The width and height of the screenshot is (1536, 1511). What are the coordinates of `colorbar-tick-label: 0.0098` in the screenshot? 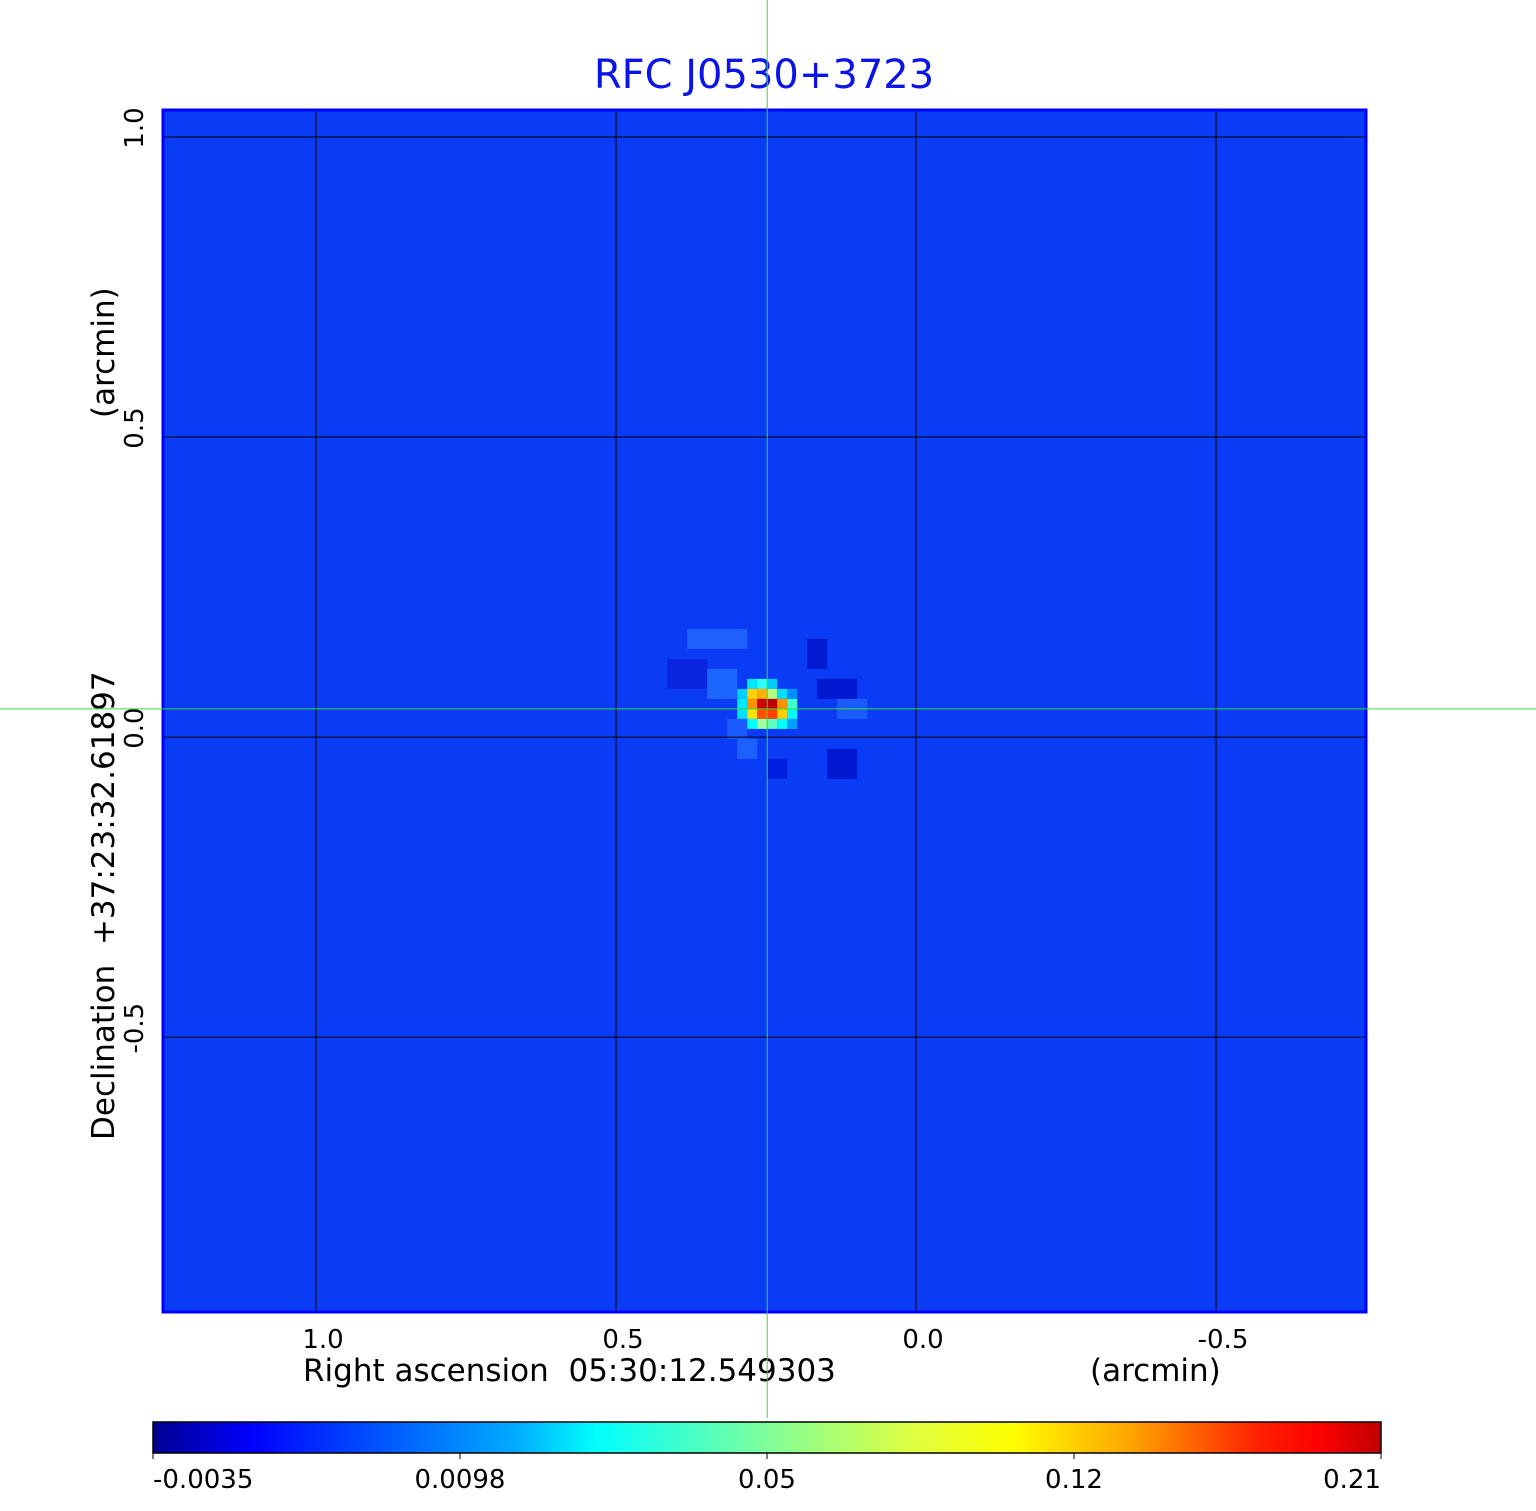 It's located at (460, 1480).